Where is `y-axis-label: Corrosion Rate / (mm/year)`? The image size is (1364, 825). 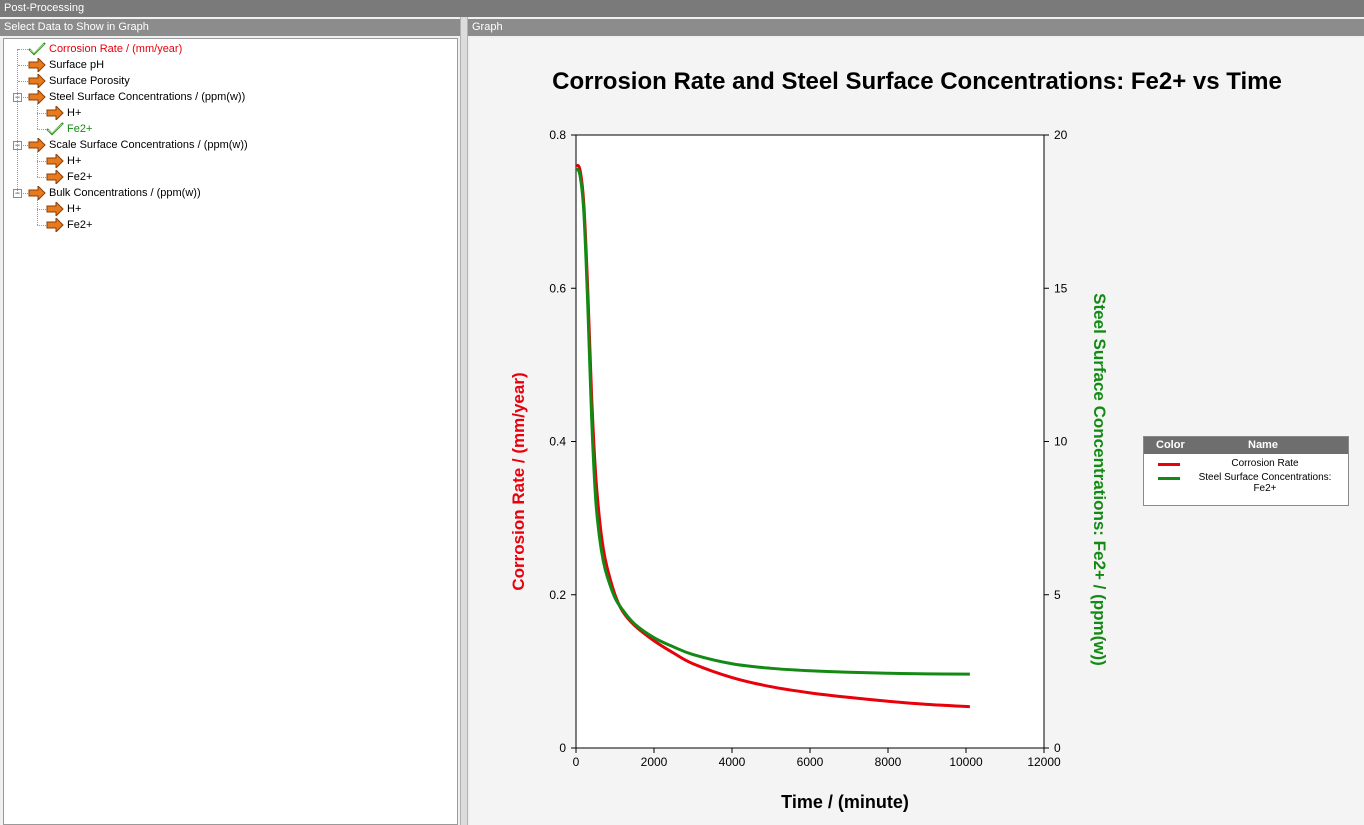 y-axis-label: Corrosion Rate / (mm/year) is located at coordinates (518, 481).